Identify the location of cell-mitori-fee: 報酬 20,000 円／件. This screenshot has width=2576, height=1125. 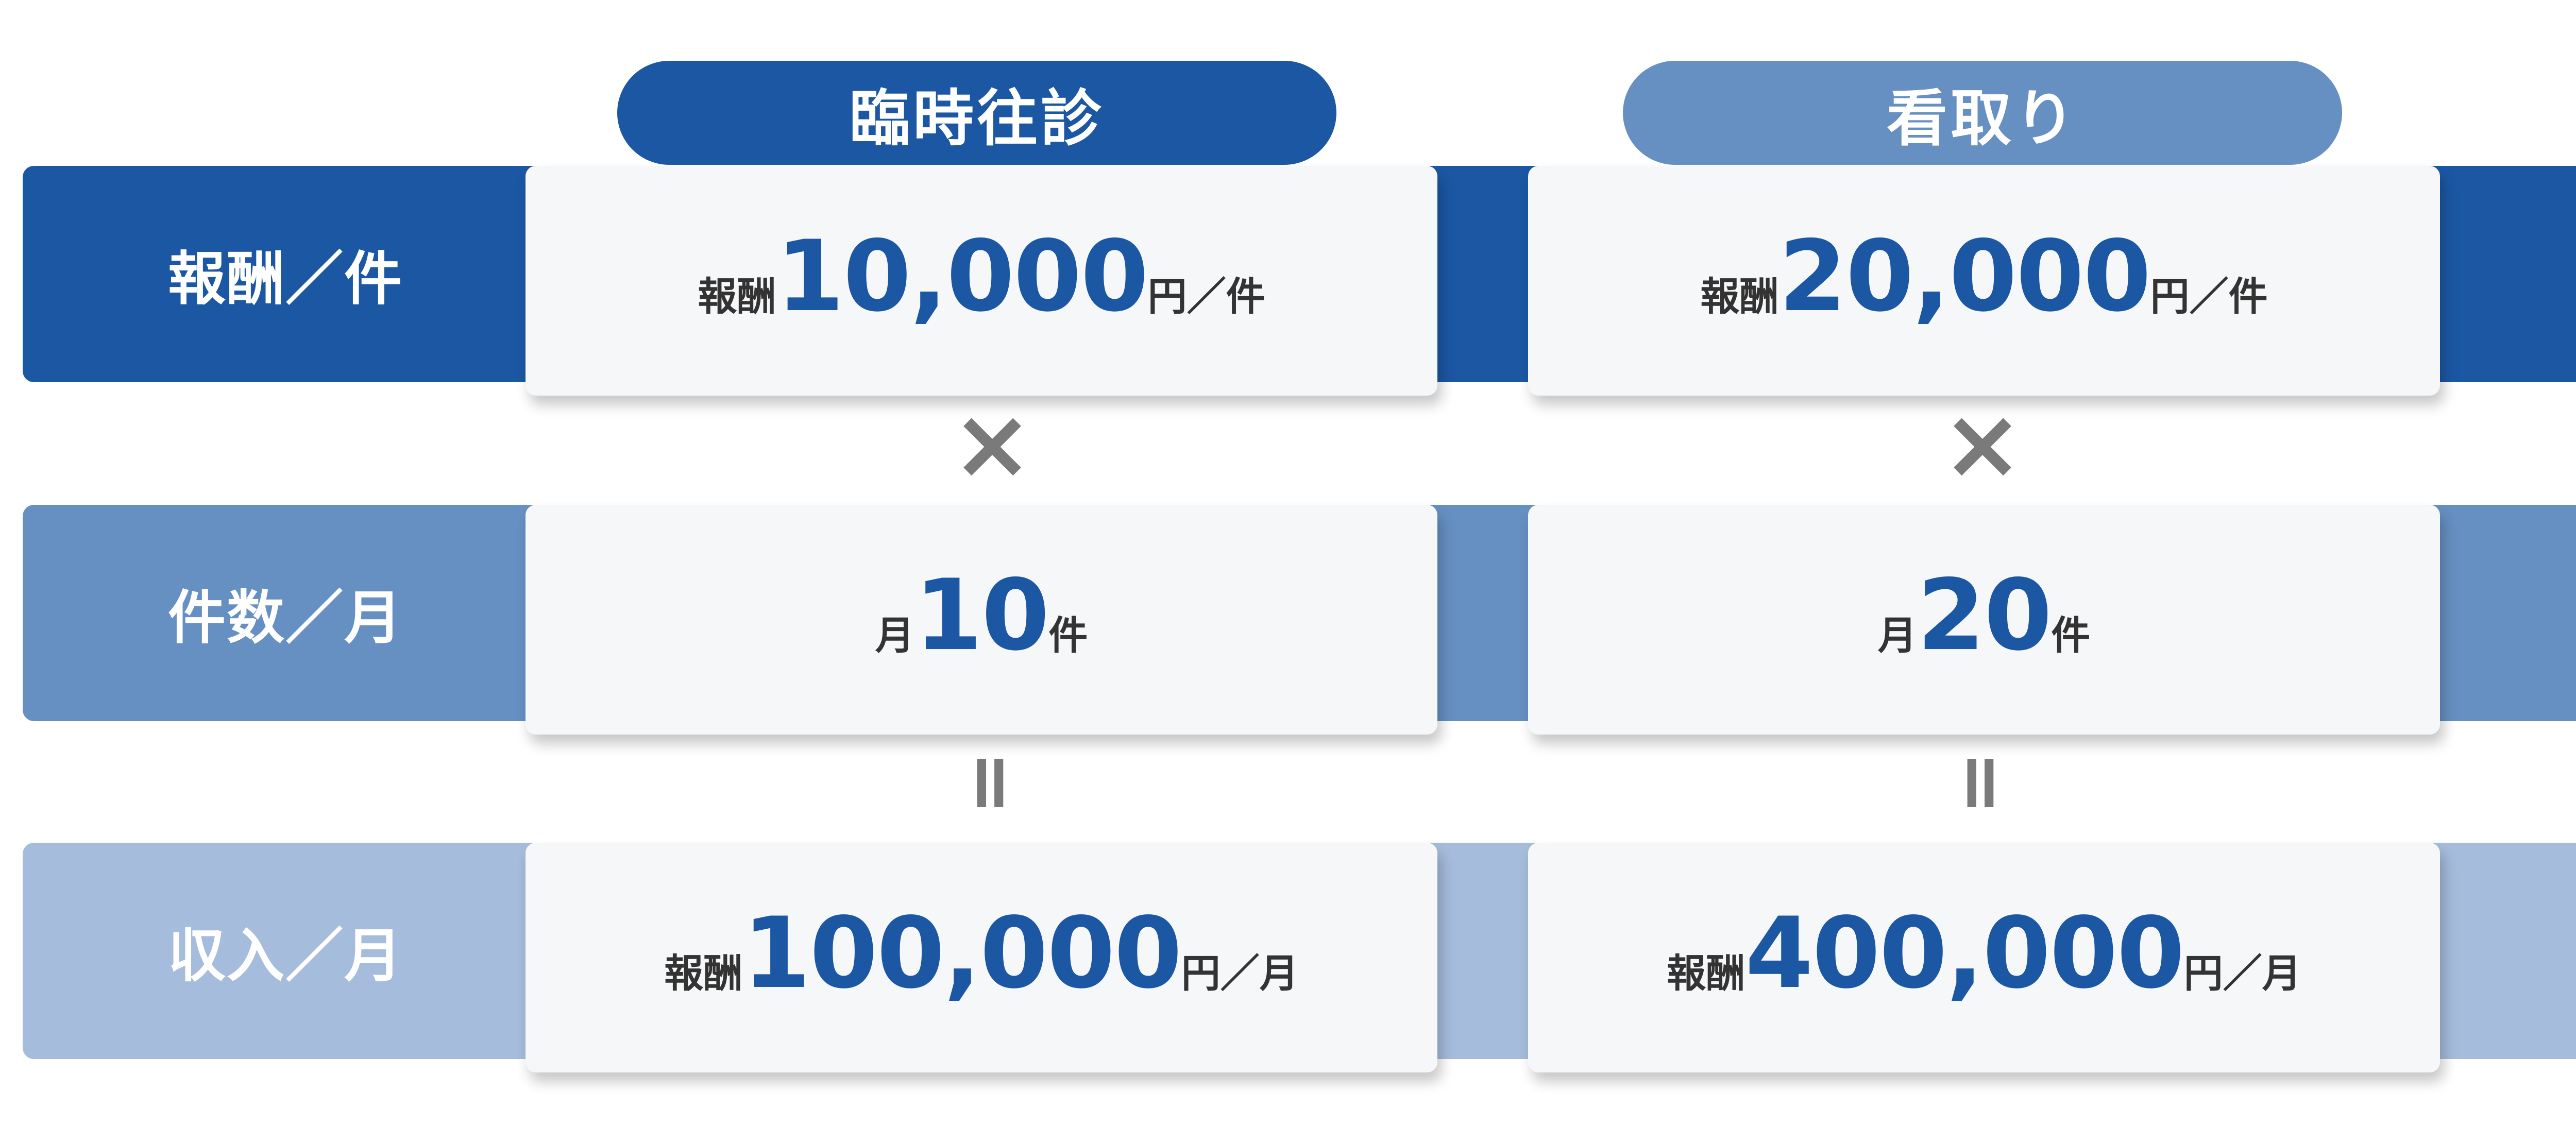
(1984, 281).